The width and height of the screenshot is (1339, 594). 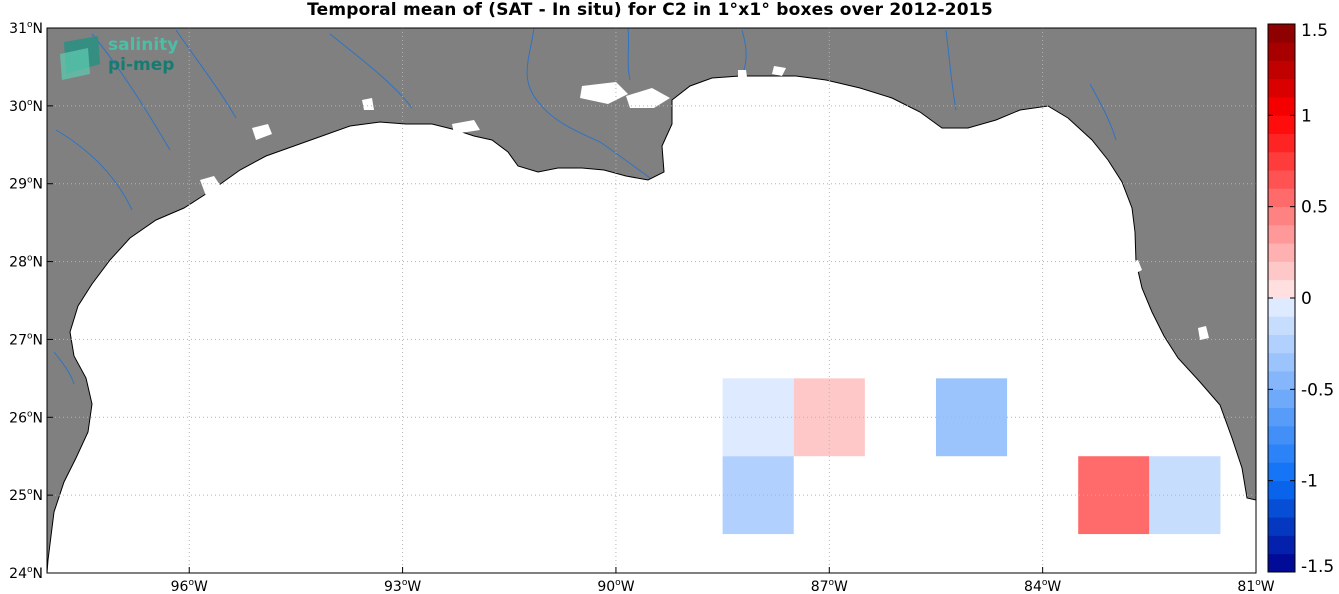 What do you see at coordinates (189, 586) in the screenshot?
I see `lon-tick-label: 96oW` at bounding box center [189, 586].